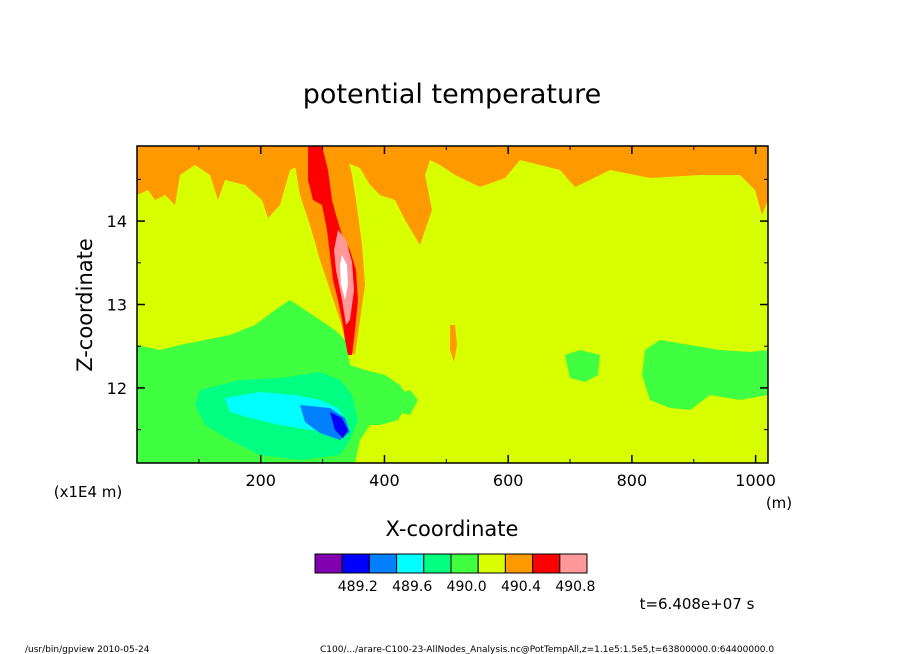 The image size is (904, 654). Describe the element at coordinates (452, 195) in the screenshot. I see `orange-top-band` at that location.